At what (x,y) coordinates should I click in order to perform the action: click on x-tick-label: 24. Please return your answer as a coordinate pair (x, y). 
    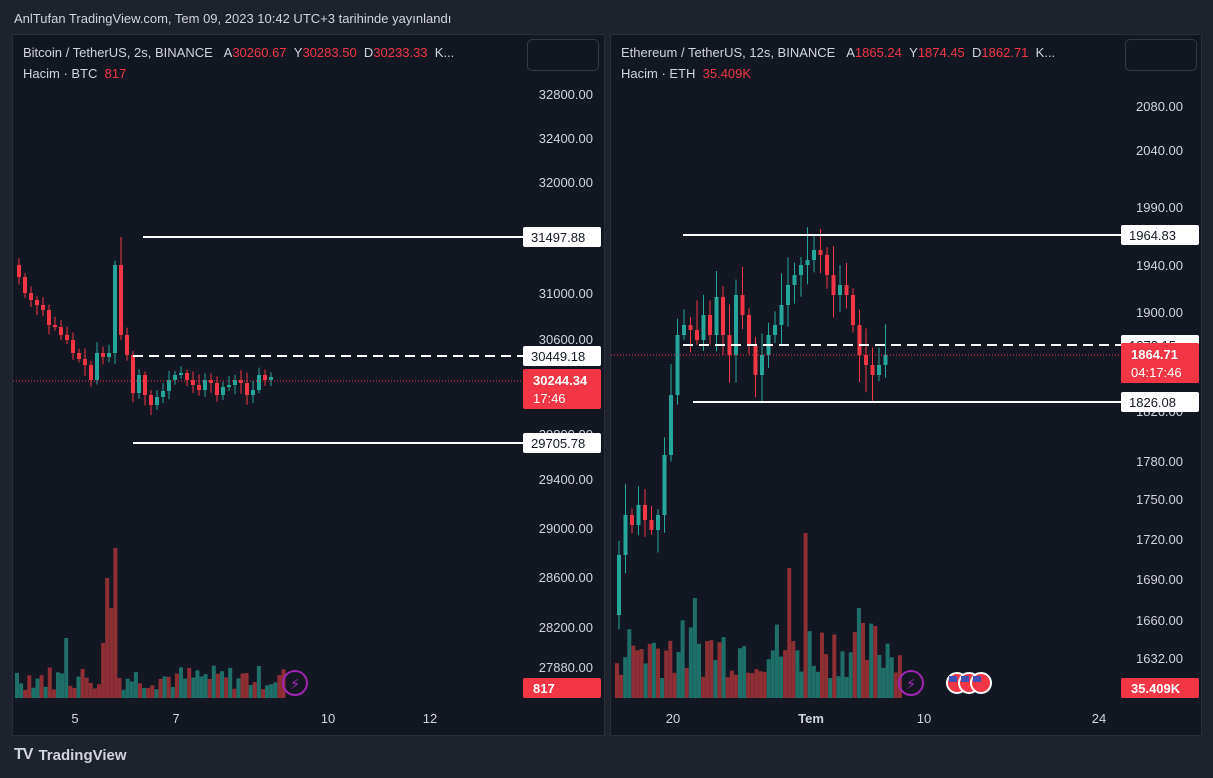
    Looking at the image, I should click on (1099, 718).